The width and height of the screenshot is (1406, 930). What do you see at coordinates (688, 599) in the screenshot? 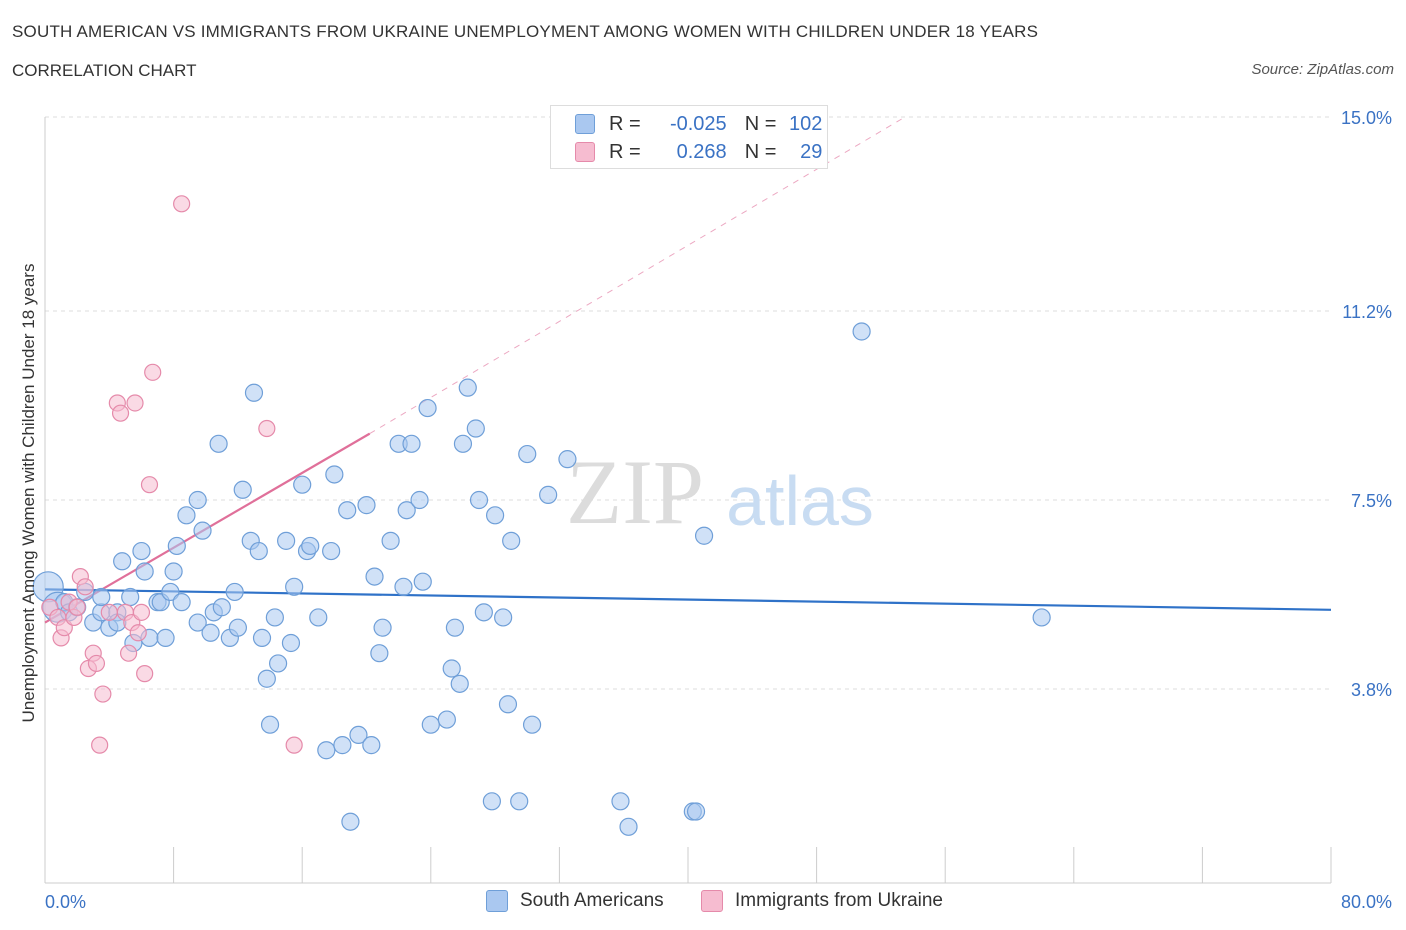
I see `south-americans-trendline` at bounding box center [688, 599].